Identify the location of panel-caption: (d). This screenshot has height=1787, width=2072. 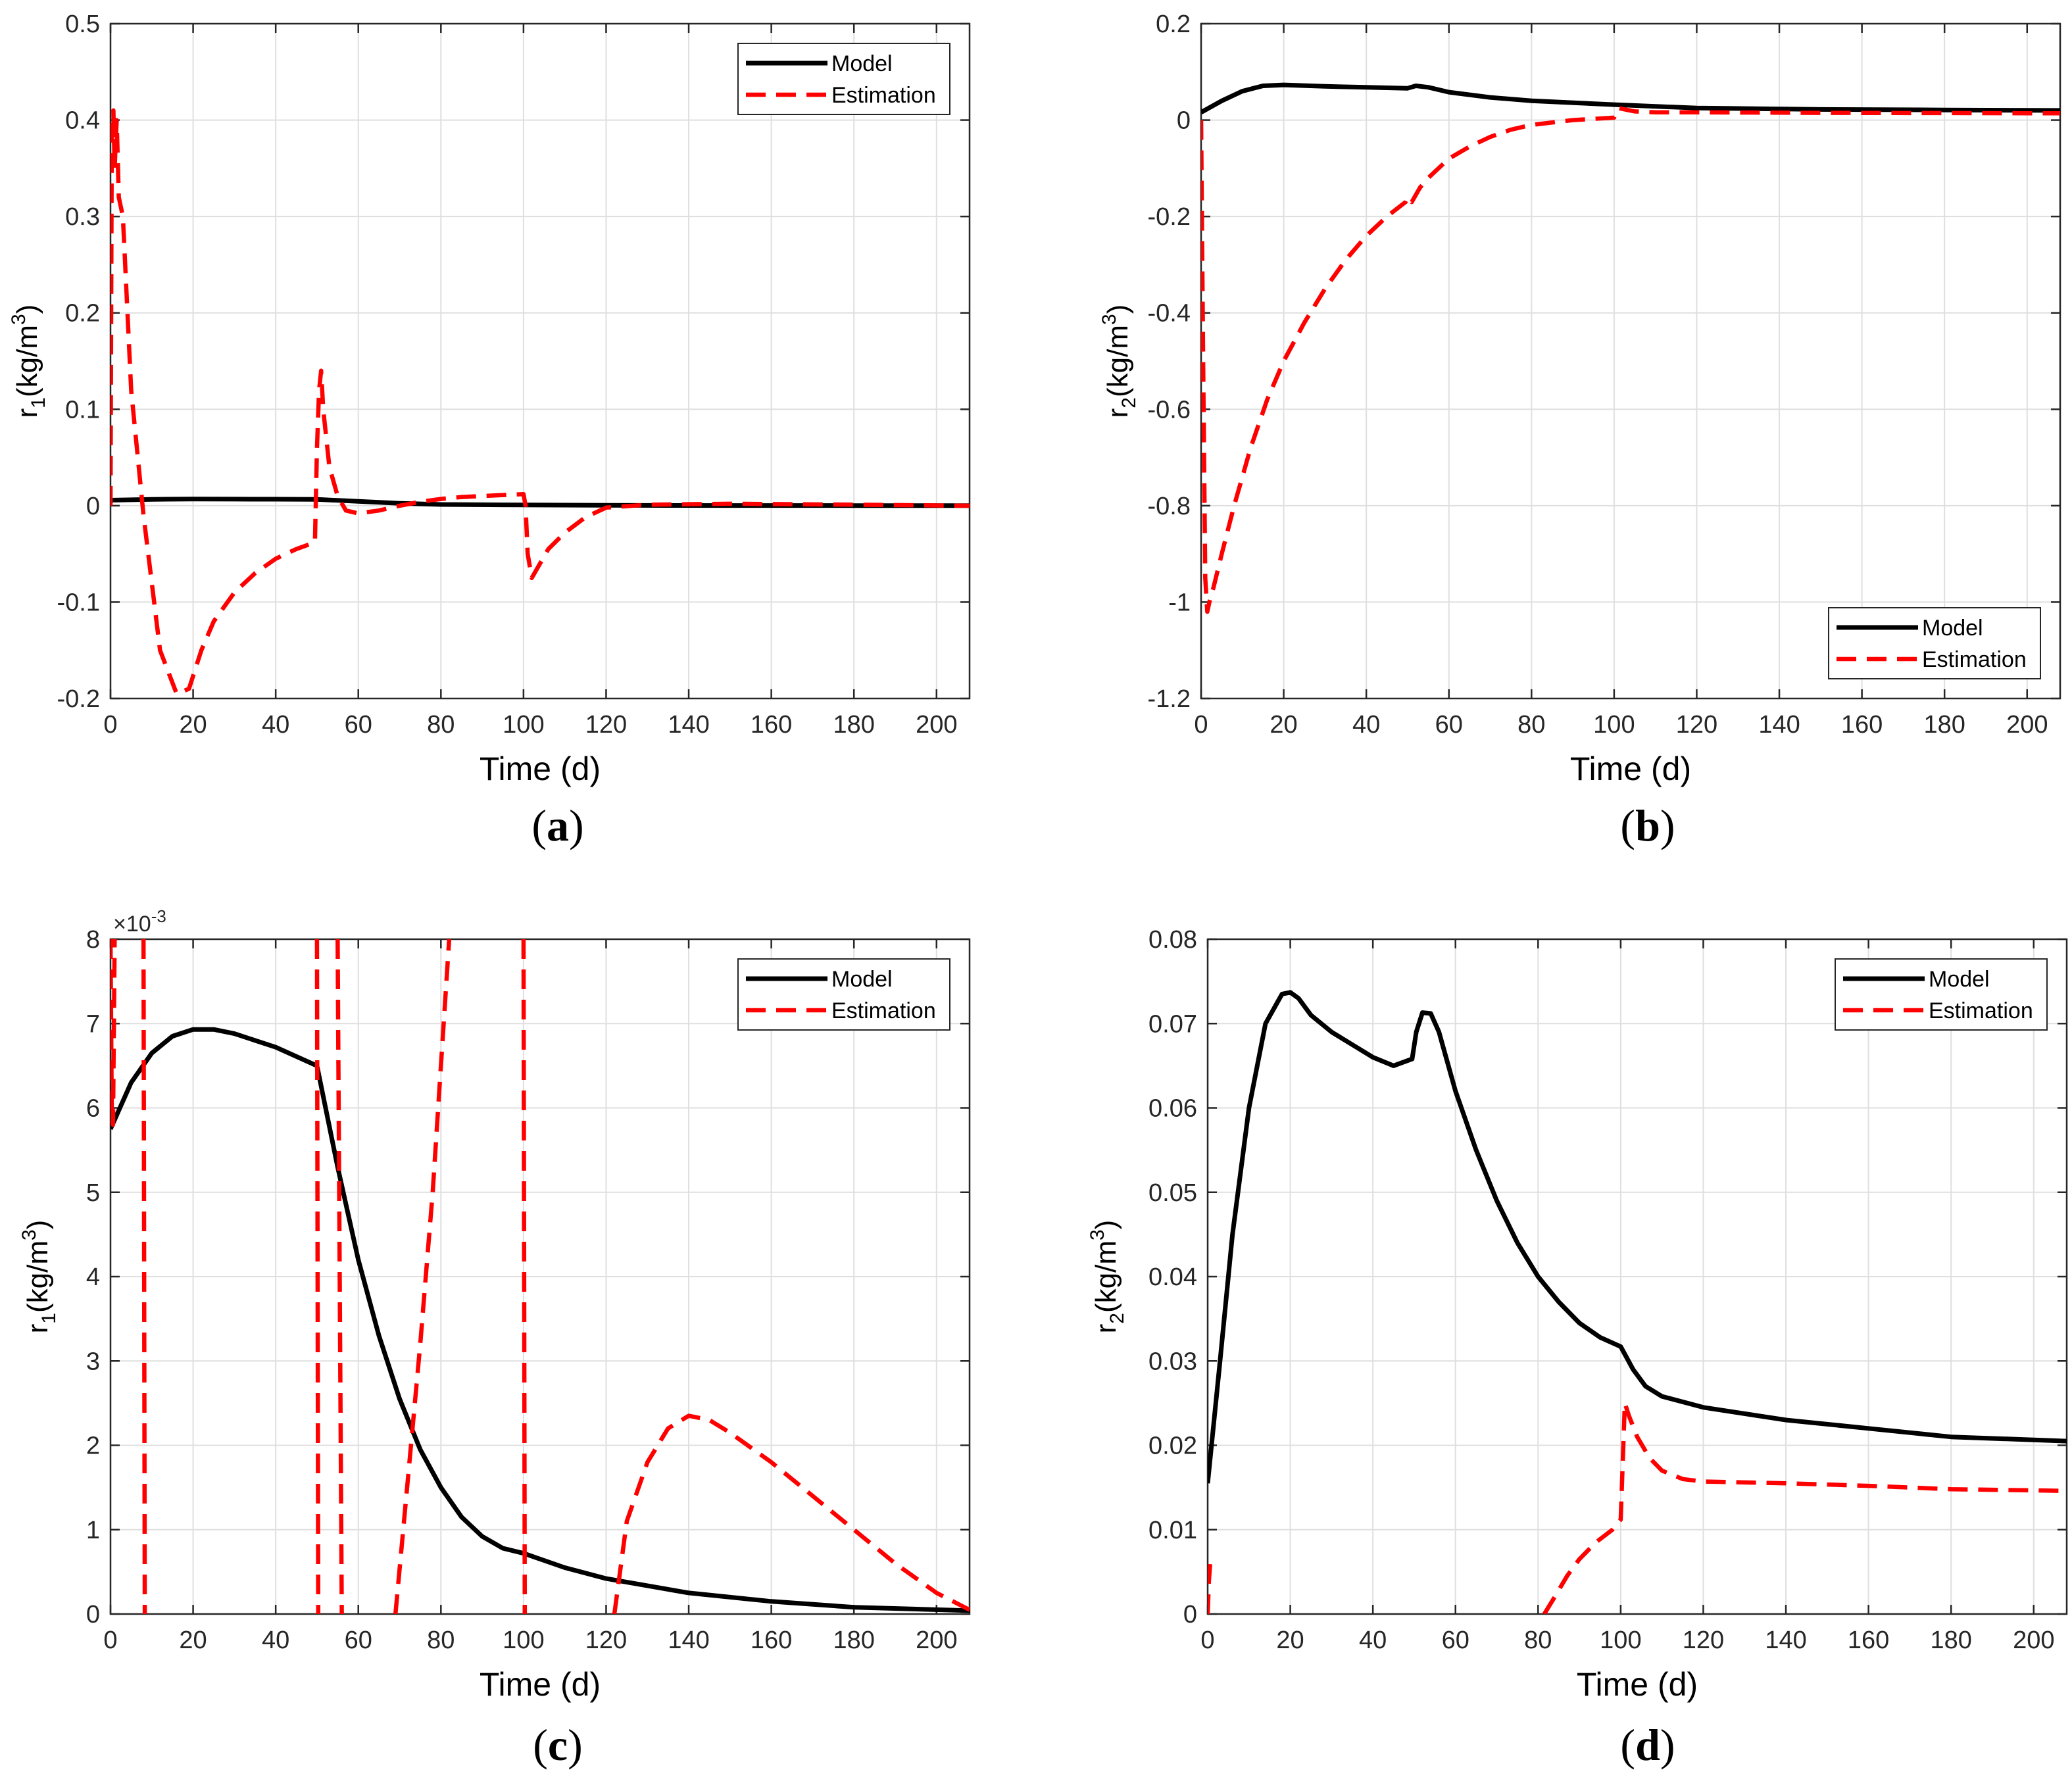
(1647, 1745).